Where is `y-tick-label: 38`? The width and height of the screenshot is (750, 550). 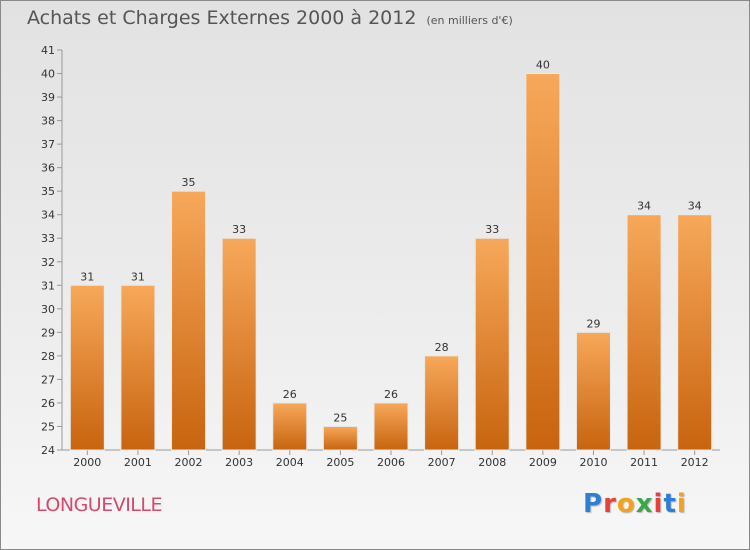
y-tick-label: 38 is located at coordinates (48, 121).